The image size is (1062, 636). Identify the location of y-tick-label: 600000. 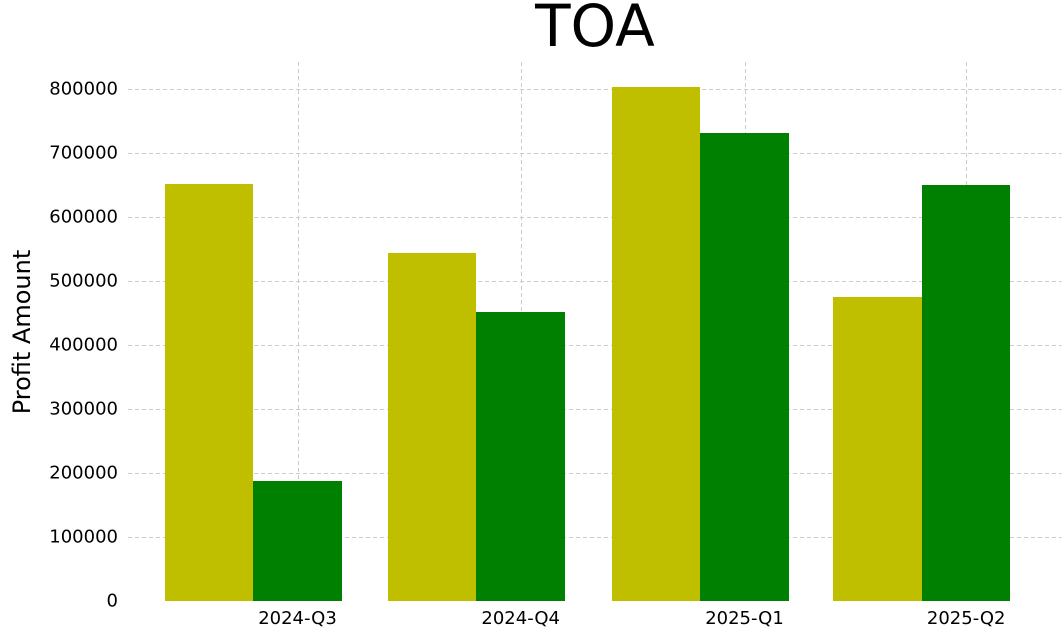
(83, 217).